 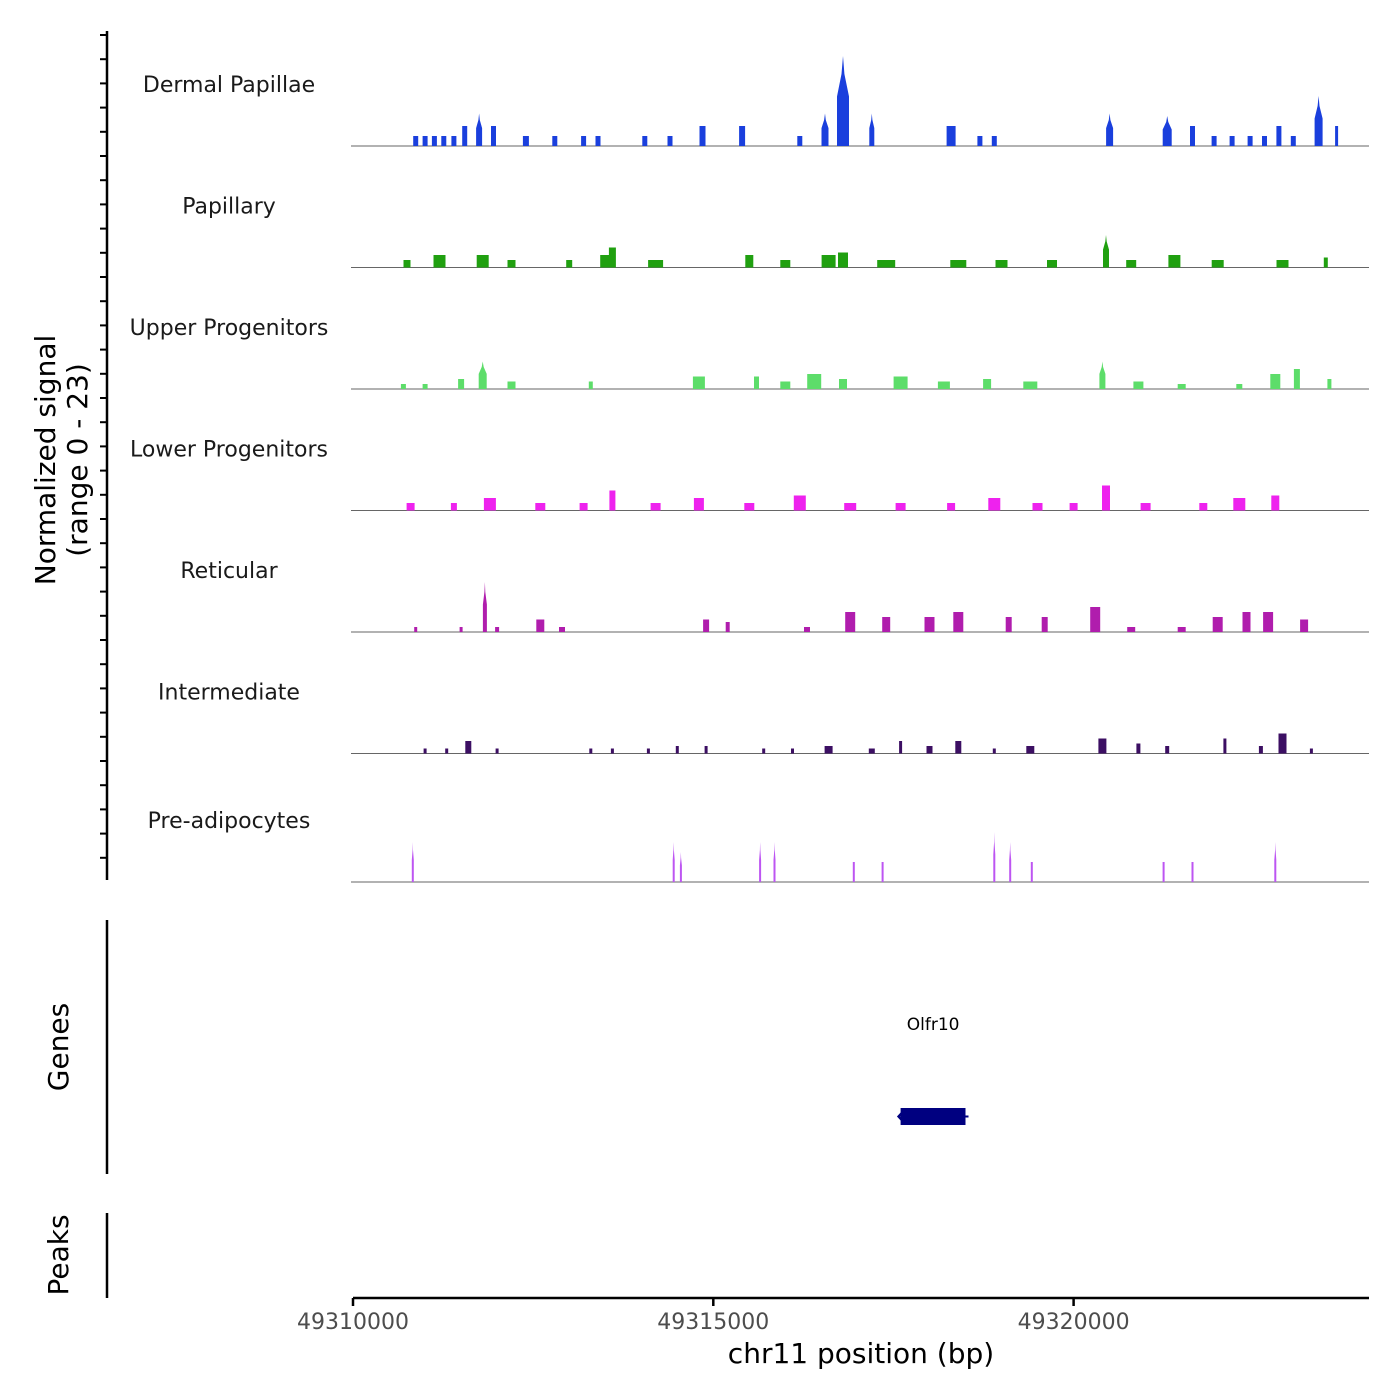 What do you see at coordinates (58, 1047) in the screenshot?
I see `genes-panel-label: Genes` at bounding box center [58, 1047].